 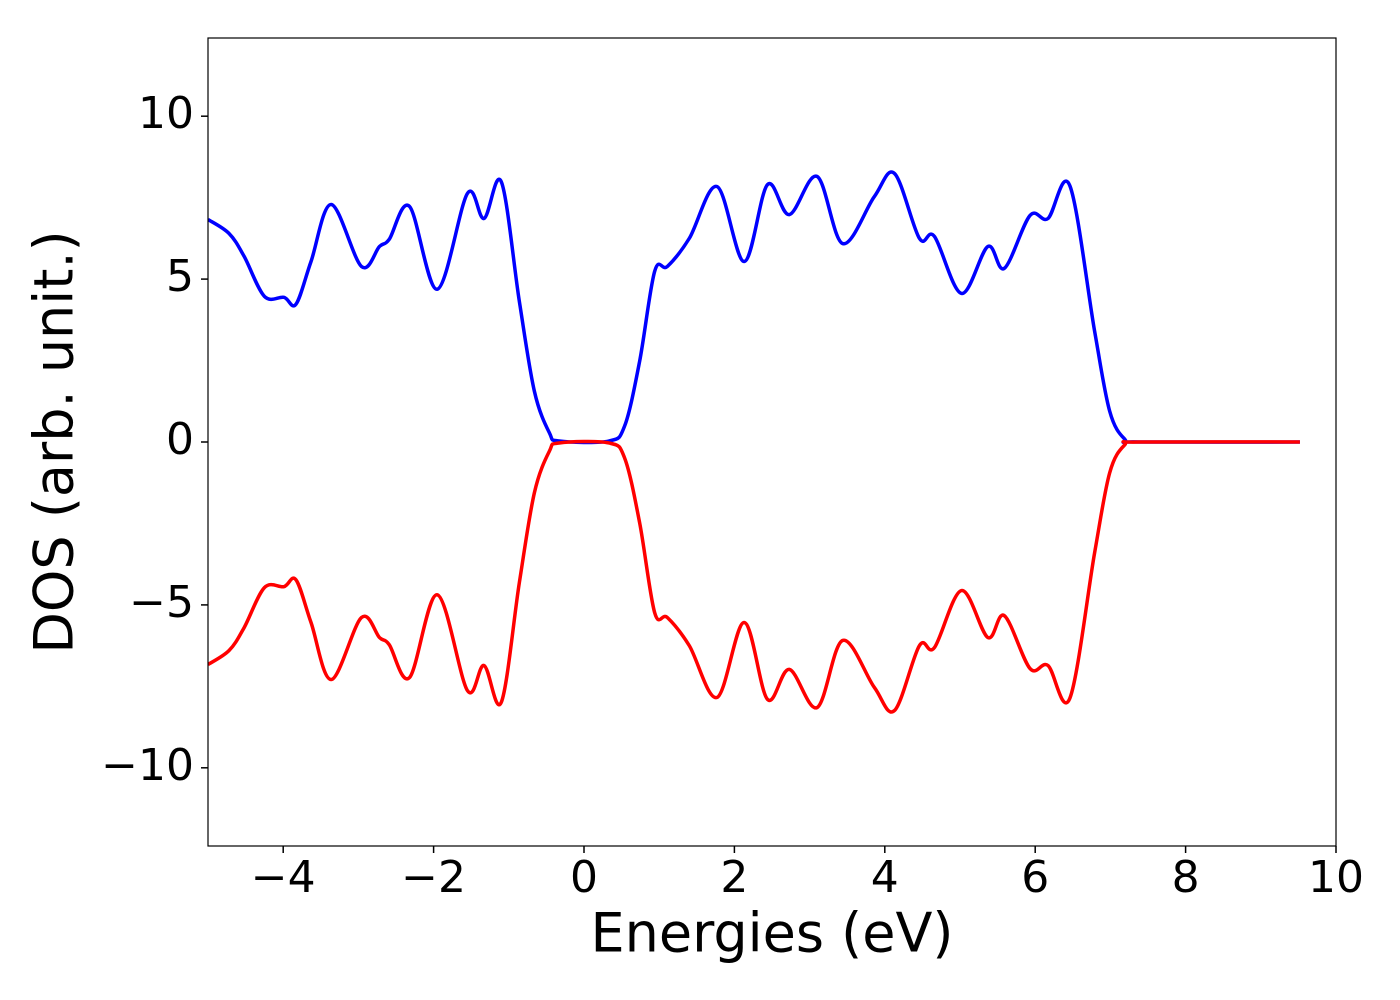 I want to click on x-axis-label: Energies (eV), so click(x=772, y=933).